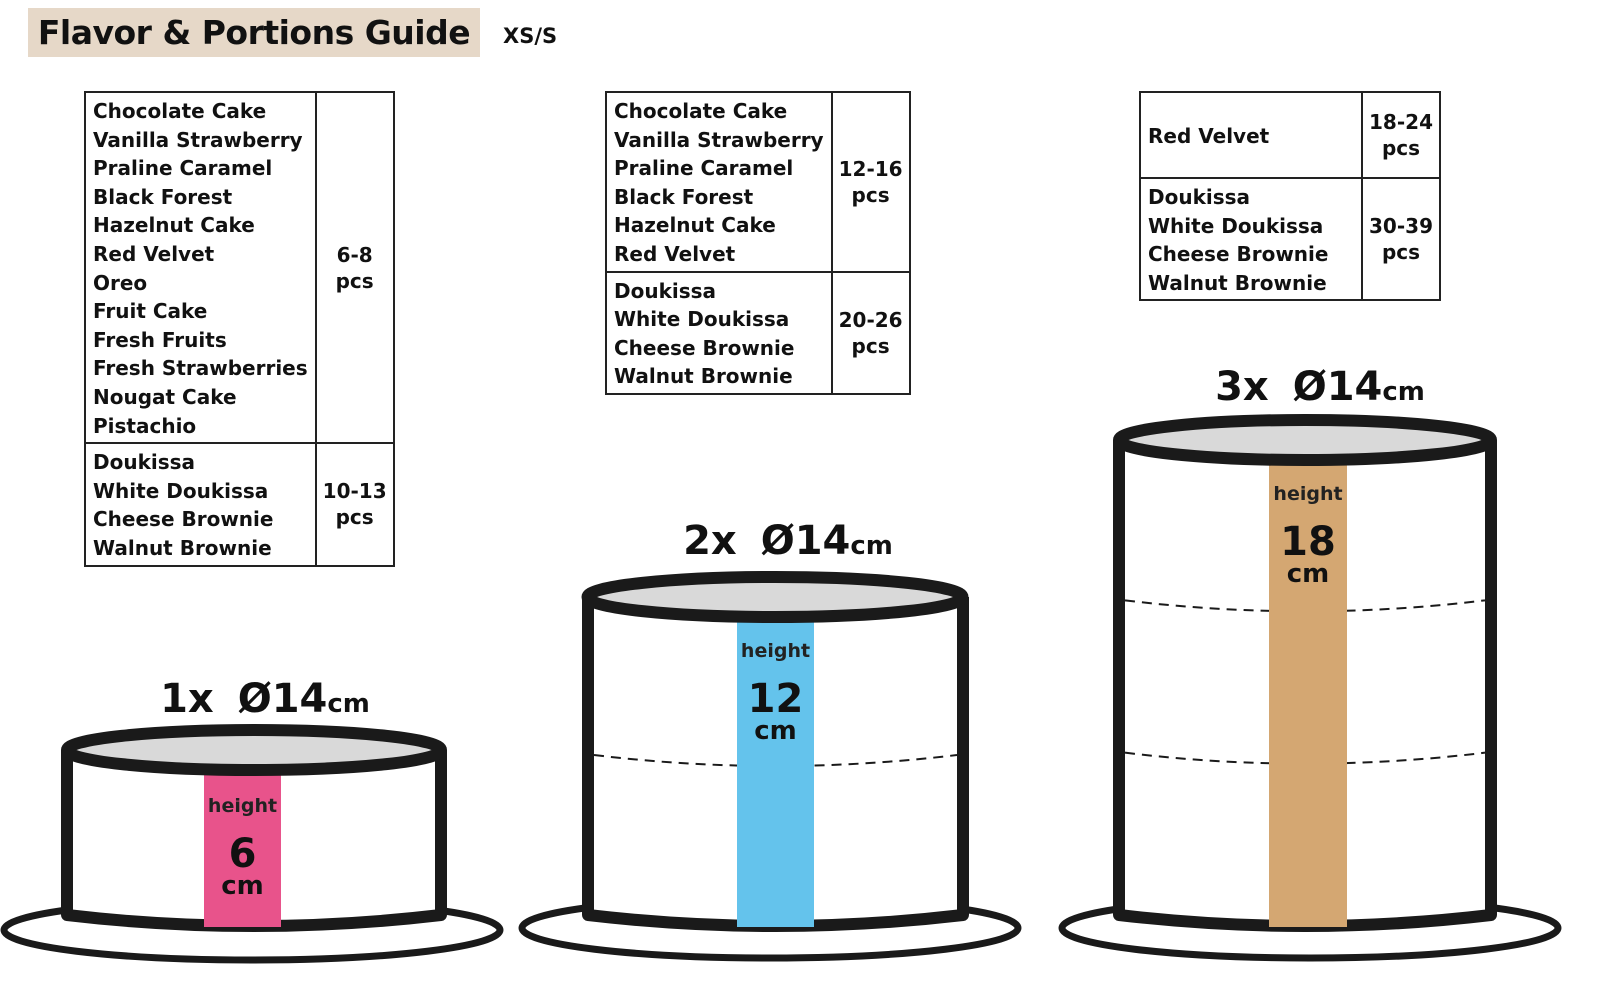 This screenshot has height=985, width=1600. Describe the element at coordinates (187, 699) in the screenshot. I see `tier-count: 1x` at that location.